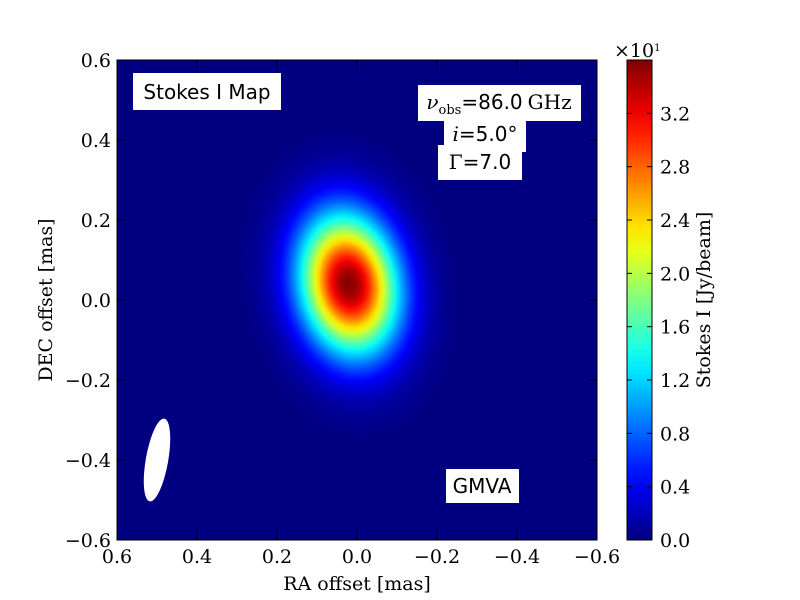 This screenshot has width=800, height=600. I want to click on annotation-map-title: Stokes I Map, so click(207, 91).